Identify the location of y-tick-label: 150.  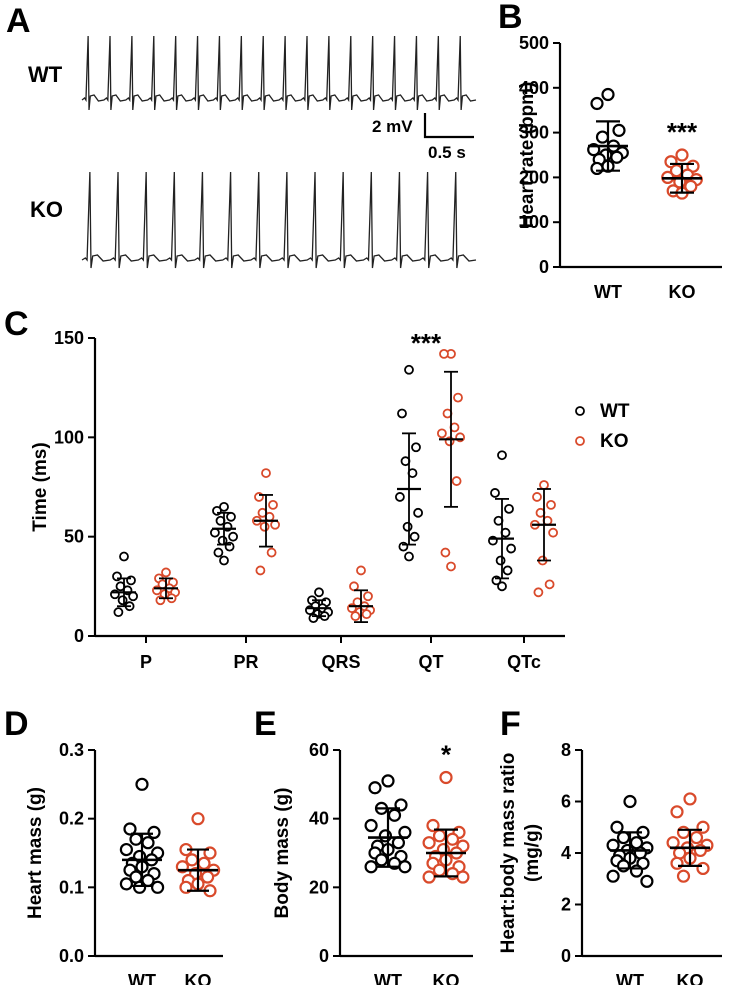
(69, 338).